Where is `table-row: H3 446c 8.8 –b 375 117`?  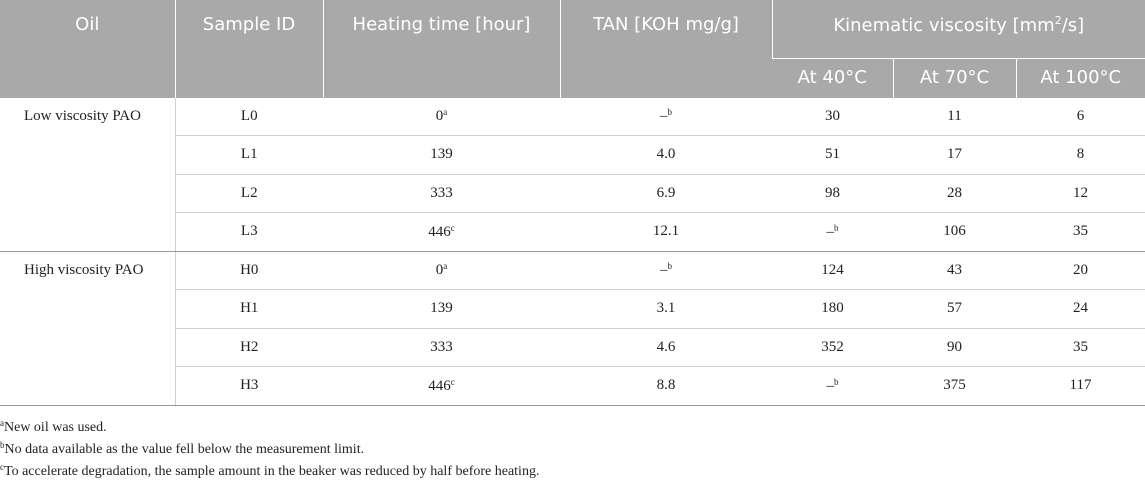 table-row: H3 446c 8.8 –b 375 117 is located at coordinates (572, 386).